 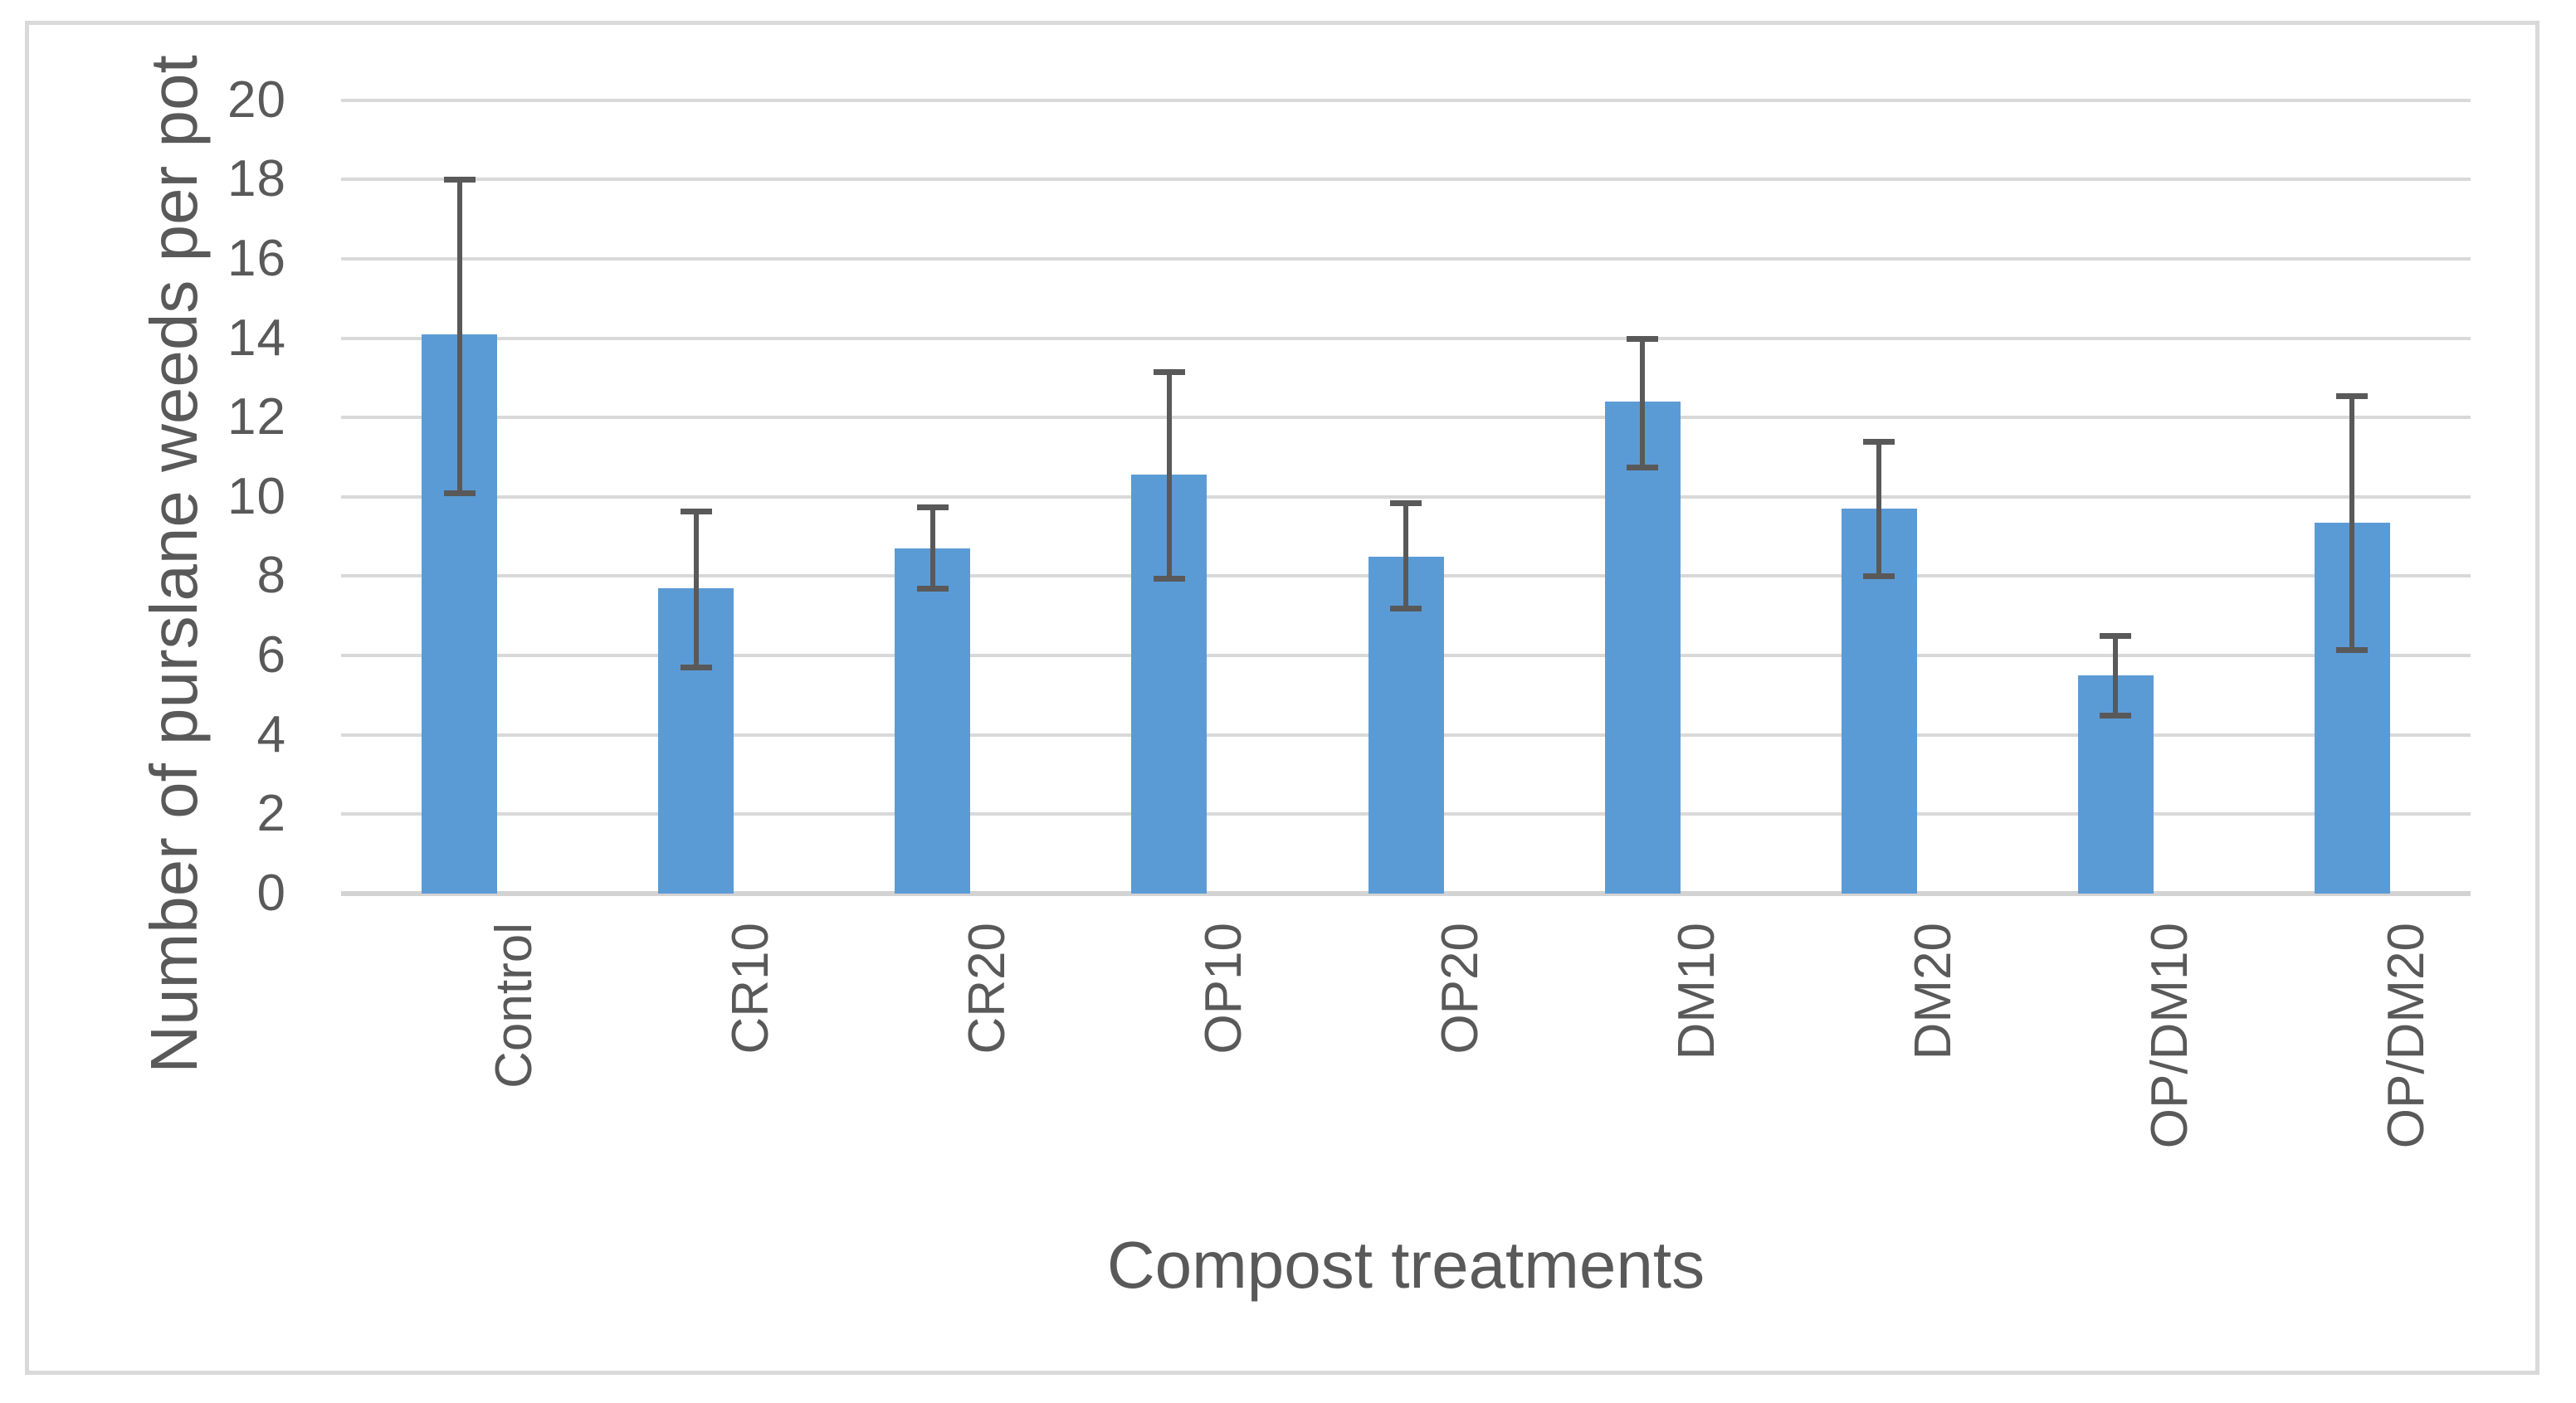 What do you see at coordinates (514, 1006) in the screenshot?
I see `x-tick-label-Control: Control` at bounding box center [514, 1006].